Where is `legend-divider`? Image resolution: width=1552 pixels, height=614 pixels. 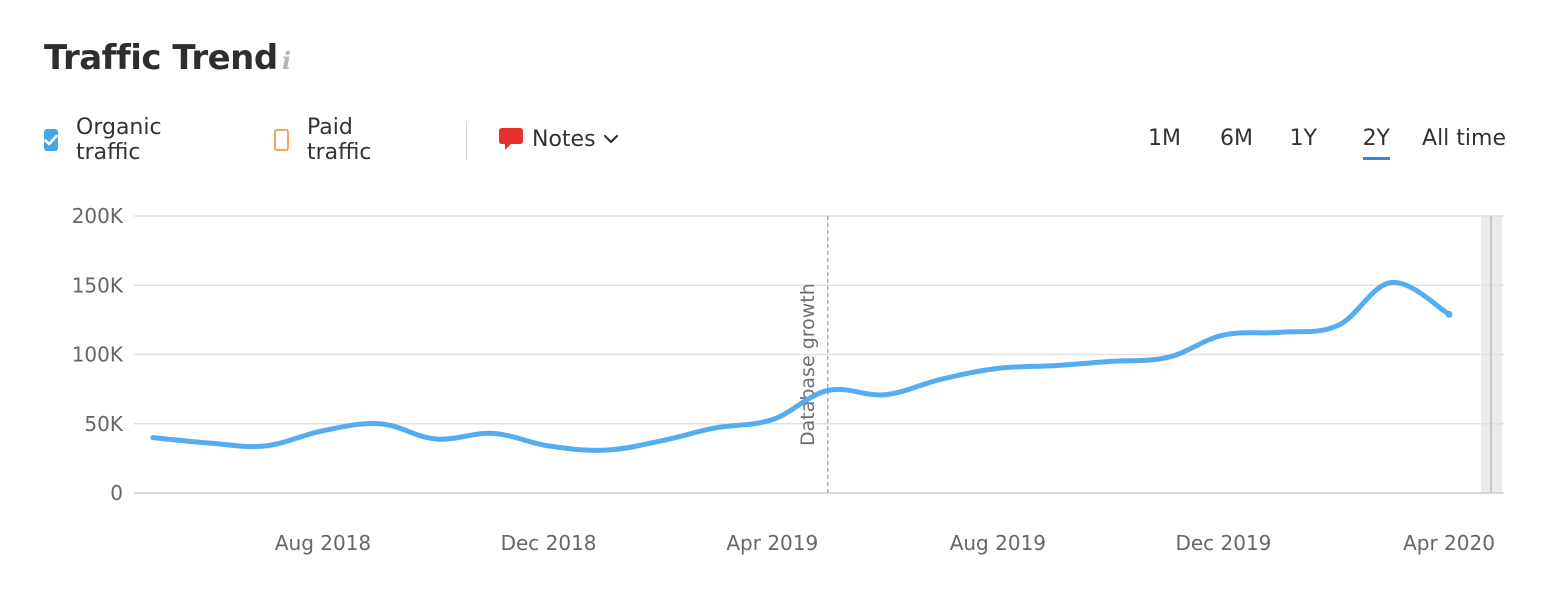 legend-divider is located at coordinates (466, 141).